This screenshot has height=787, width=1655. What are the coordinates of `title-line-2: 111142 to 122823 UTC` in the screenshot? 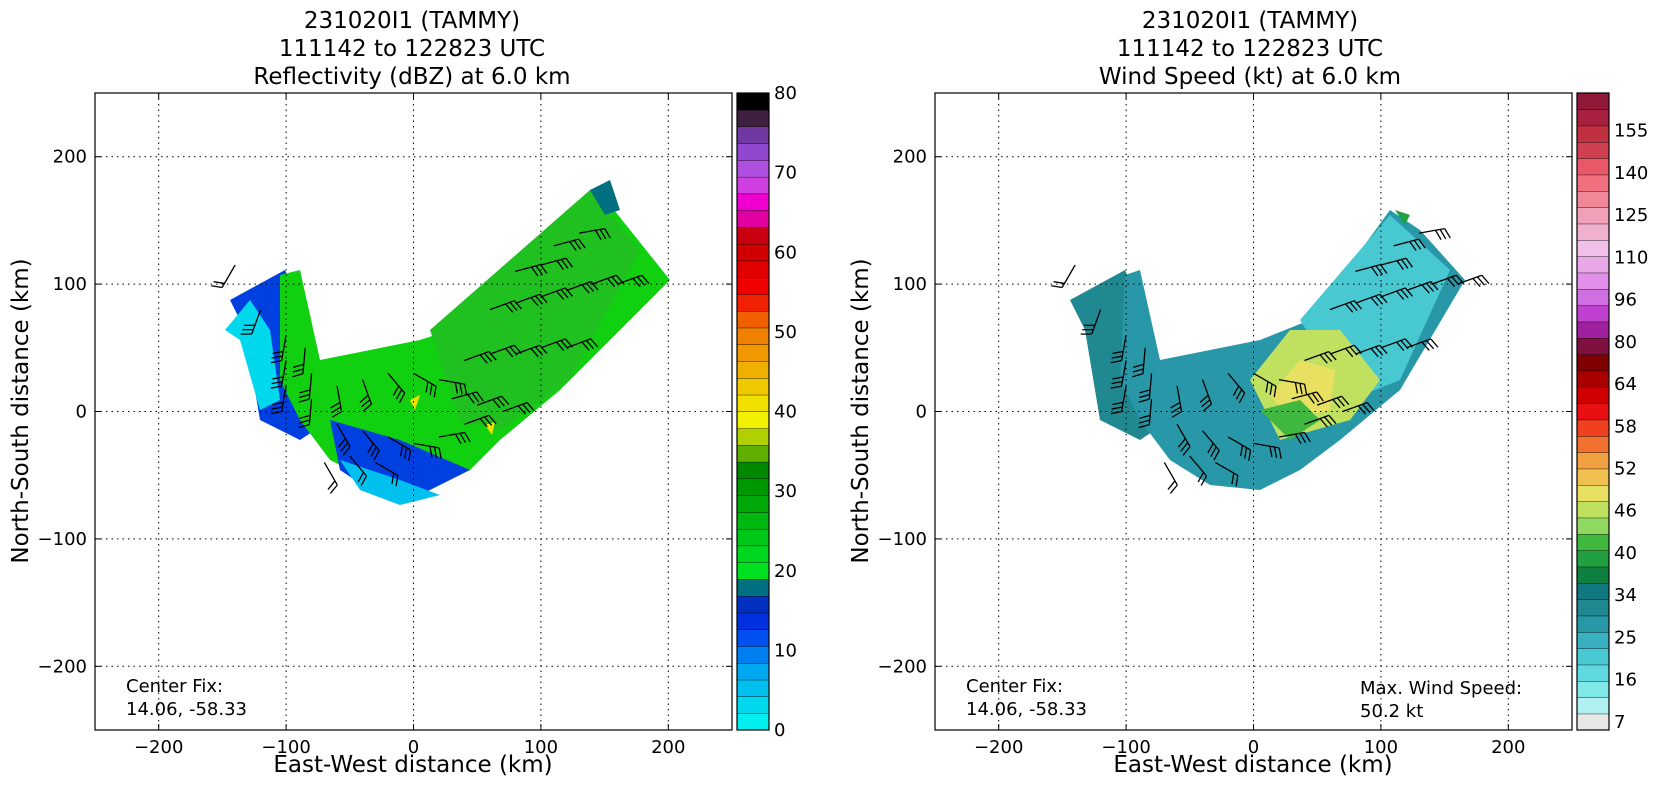 It's located at (412, 49).